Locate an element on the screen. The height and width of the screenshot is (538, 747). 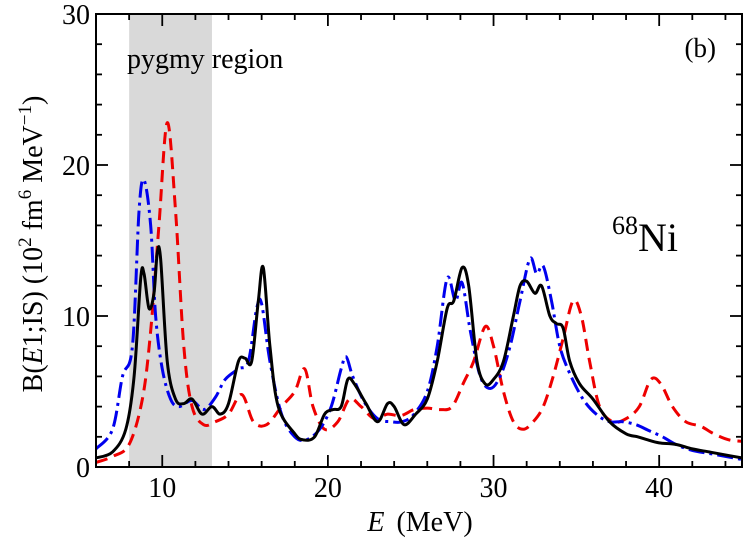
x-tick-label: 40 is located at coordinates (659, 488).